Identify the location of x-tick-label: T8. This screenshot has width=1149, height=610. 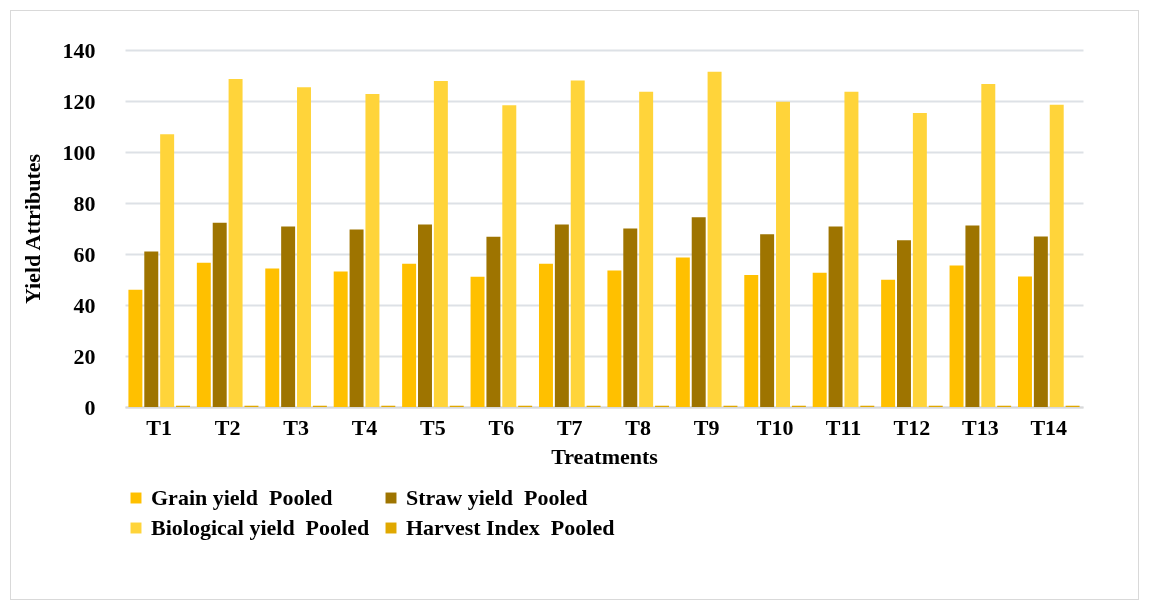
(638, 427).